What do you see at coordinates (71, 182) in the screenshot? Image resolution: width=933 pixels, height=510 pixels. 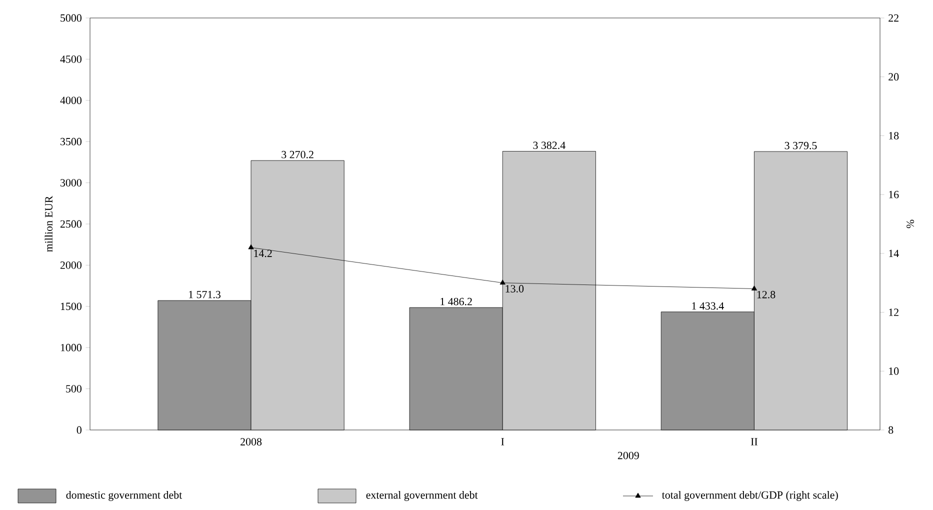 I see `y-tick-label: 3000` at bounding box center [71, 182].